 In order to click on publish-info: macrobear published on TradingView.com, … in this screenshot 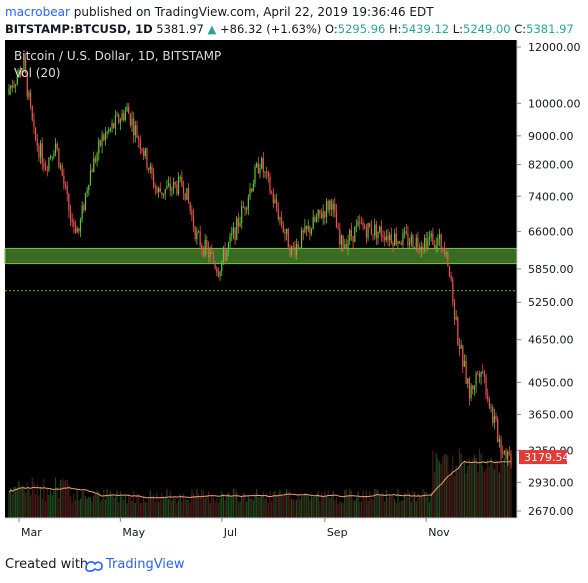, I will do `click(219, 12)`.